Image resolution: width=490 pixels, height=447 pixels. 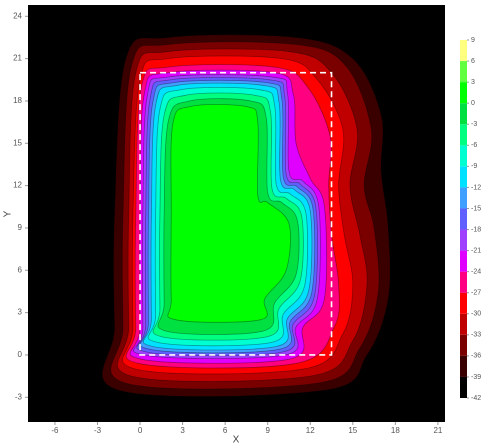 What do you see at coordinates (476, 314) in the screenshot?
I see `colorbar-label: -30` at bounding box center [476, 314].